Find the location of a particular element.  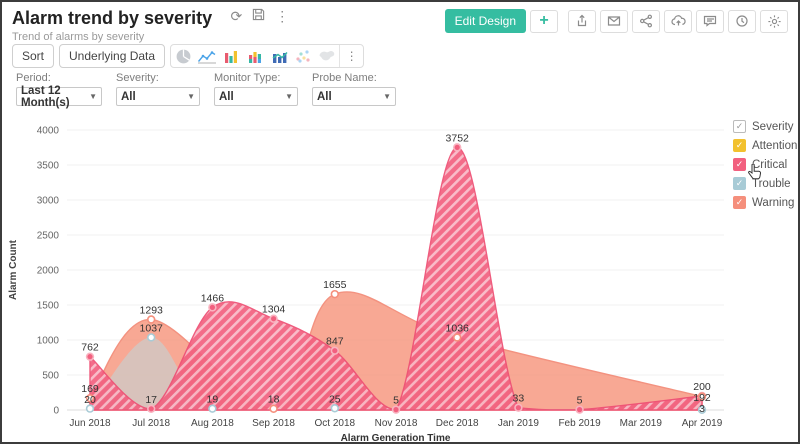

data-label: 17 is located at coordinates (151, 400).